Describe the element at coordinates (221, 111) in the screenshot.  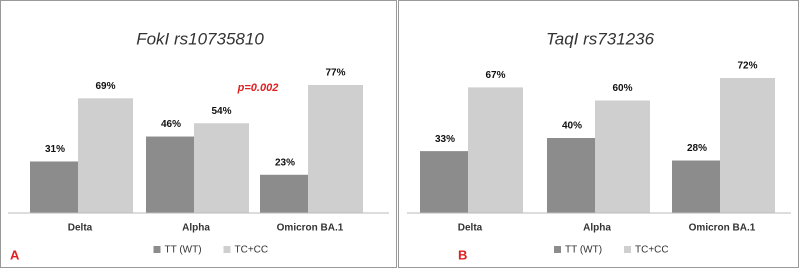
I see `value-label: 54%` at that location.